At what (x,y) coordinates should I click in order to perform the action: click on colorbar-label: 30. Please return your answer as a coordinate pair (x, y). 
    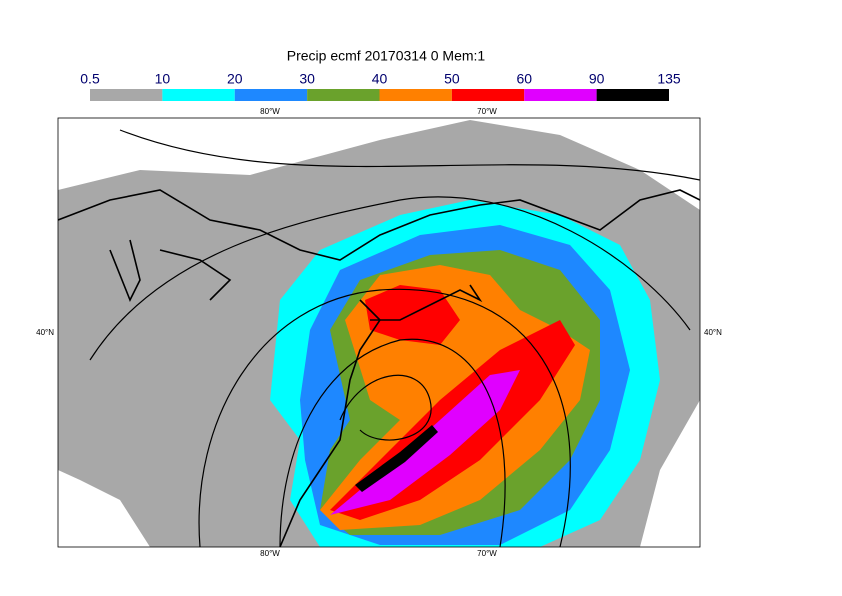
    Looking at the image, I should click on (307, 79).